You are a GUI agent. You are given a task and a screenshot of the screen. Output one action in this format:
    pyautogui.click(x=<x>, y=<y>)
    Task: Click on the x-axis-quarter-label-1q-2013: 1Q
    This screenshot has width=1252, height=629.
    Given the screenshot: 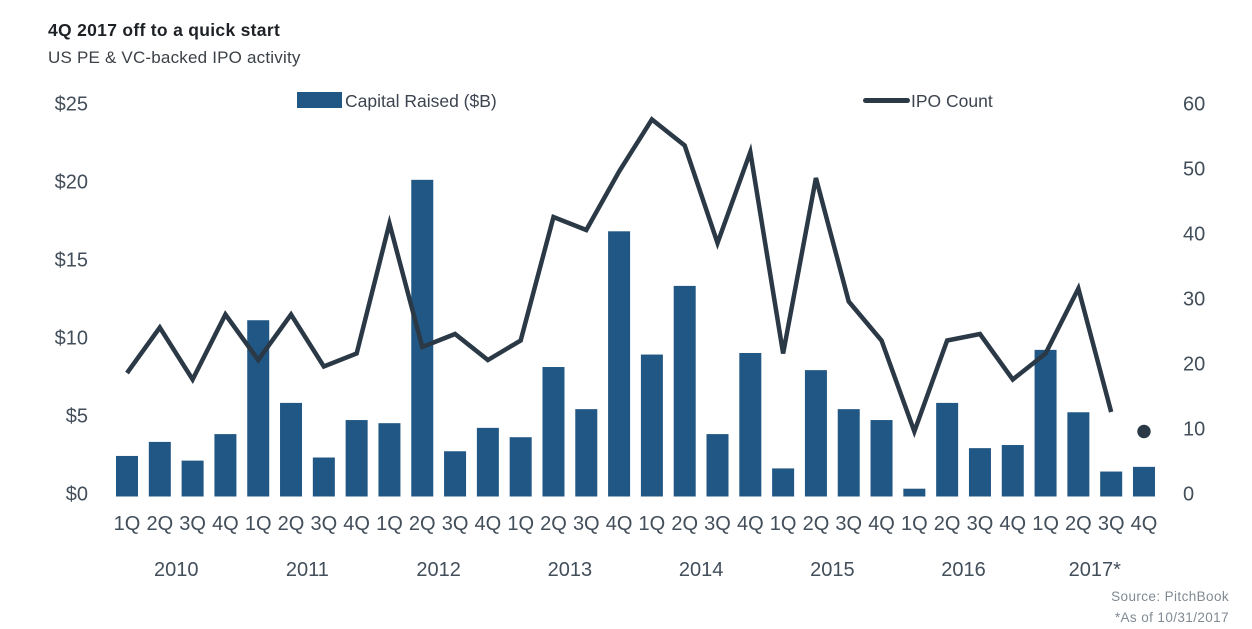 What is the action you would take?
    pyautogui.click(x=520, y=524)
    